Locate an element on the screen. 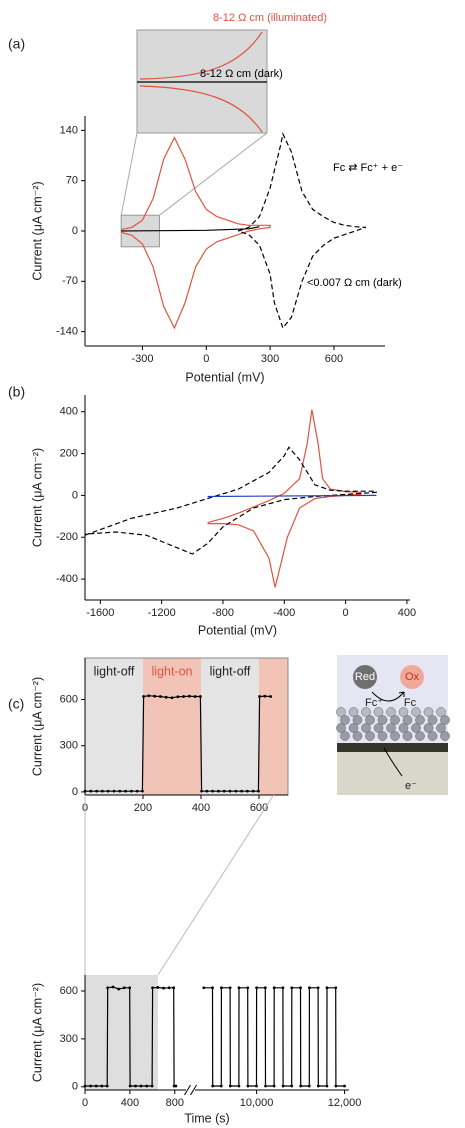 The width and height of the screenshot is (465, 1128). electrode is located at coordinates (392, 747).